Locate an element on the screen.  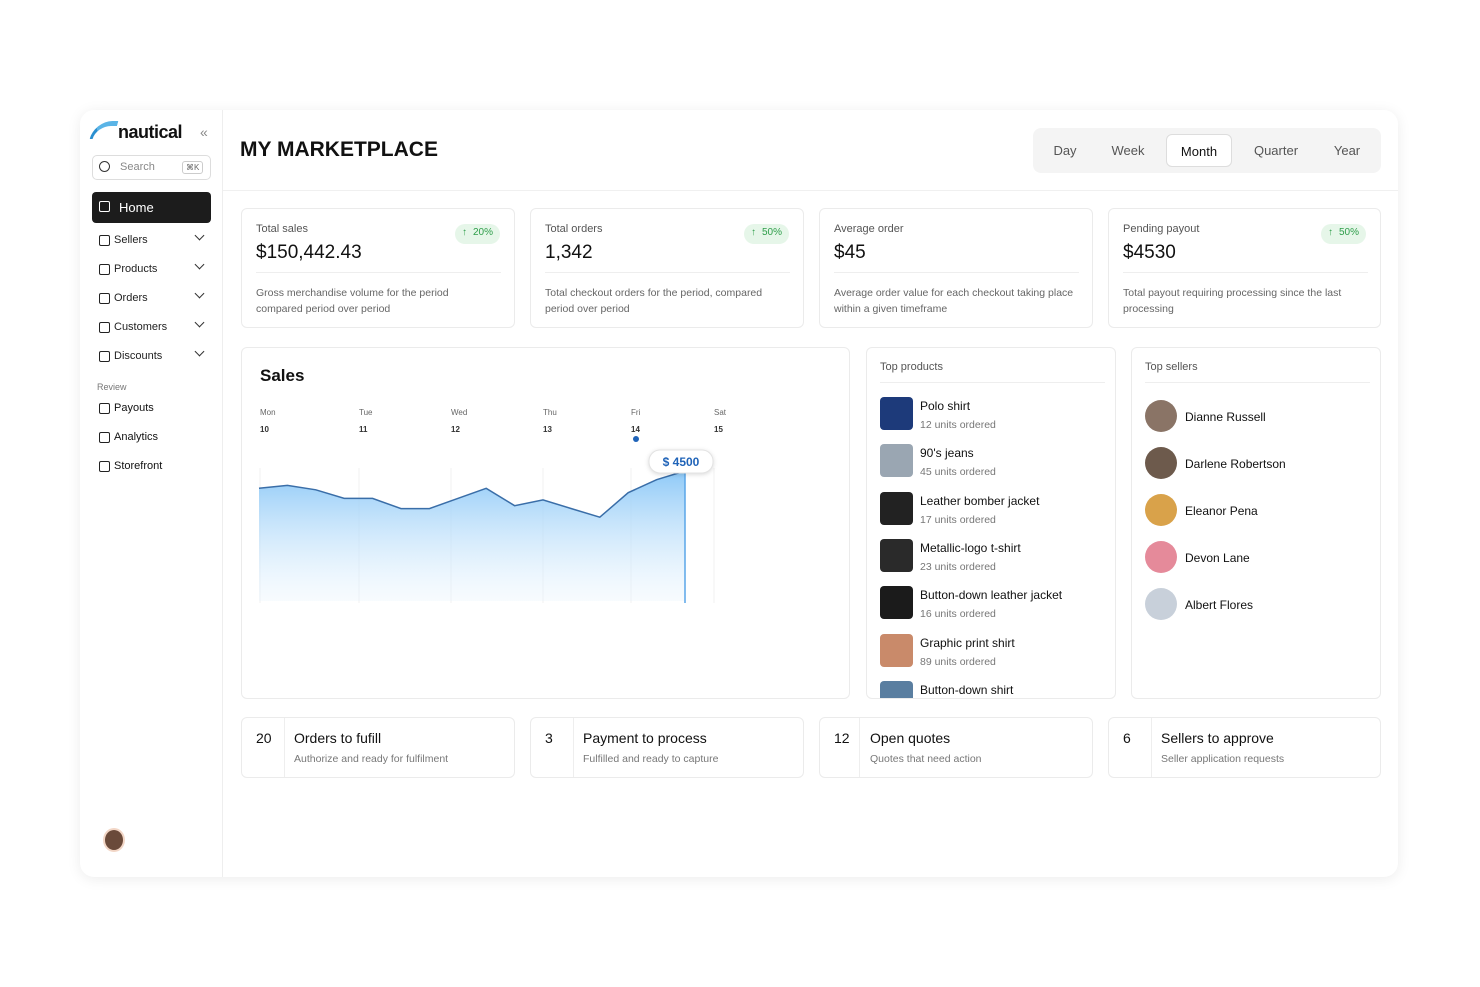
seller-name: Albert Flores is located at coordinates (1219, 605).